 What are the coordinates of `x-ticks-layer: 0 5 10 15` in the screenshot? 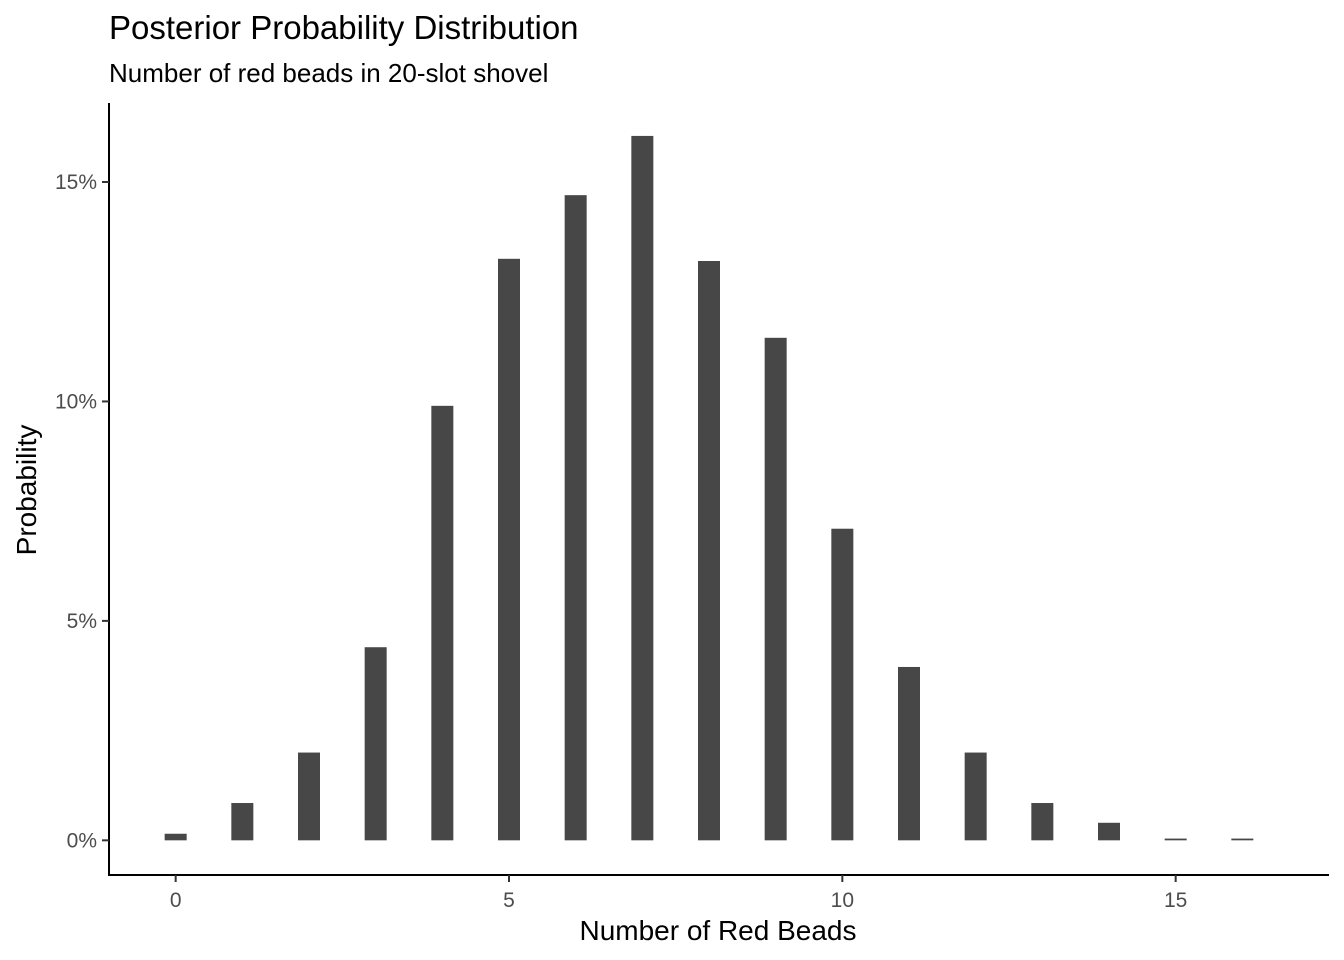 It's located at (678, 893).